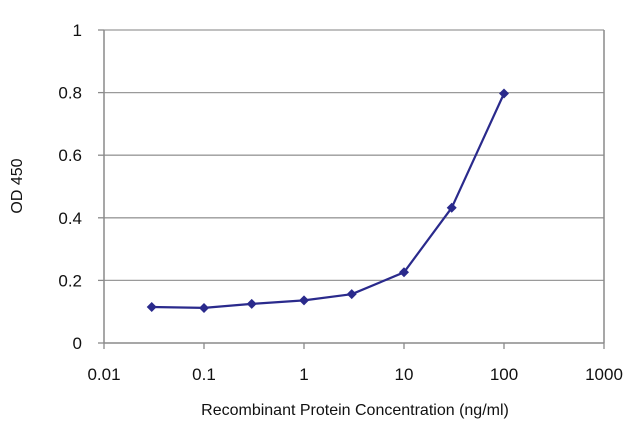 Image resolution: width=640 pixels, height=427 pixels. Describe the element at coordinates (70, 218) in the screenshot. I see `y-tick-label: 0.4` at that location.